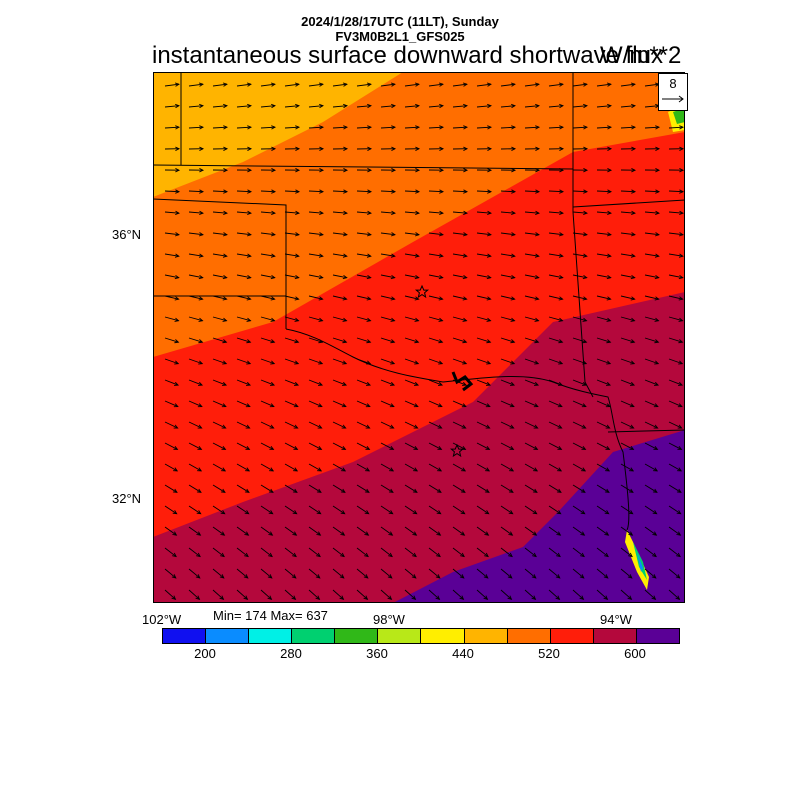  What do you see at coordinates (549, 653) in the screenshot?
I see `colorbar-tick-label: 520` at bounding box center [549, 653].